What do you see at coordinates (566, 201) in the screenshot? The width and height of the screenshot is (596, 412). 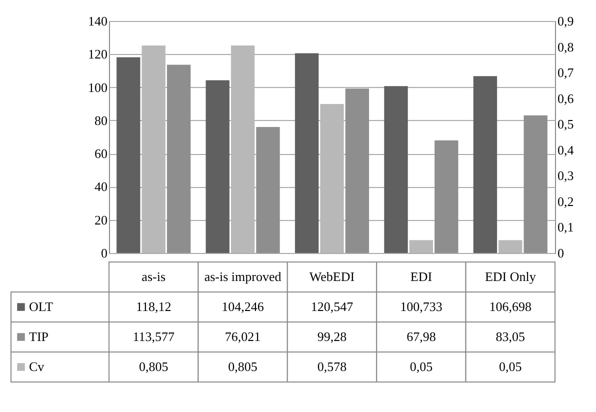 I see `y2-tick-label: 0,2` at bounding box center [566, 201].